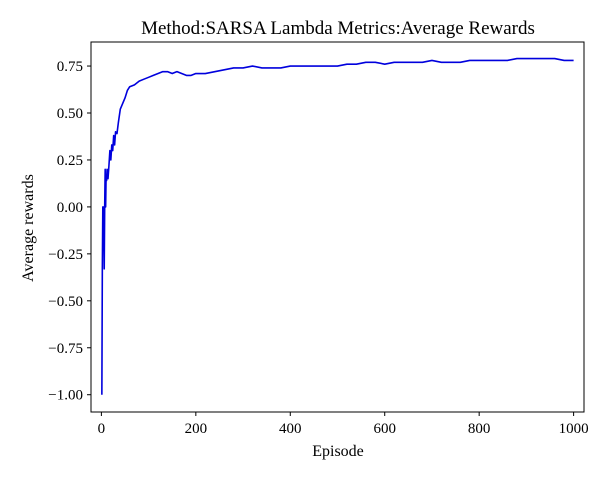 The height and width of the screenshot is (484, 605). Describe the element at coordinates (196, 429) in the screenshot. I see `x-tick-label: 200` at that location.